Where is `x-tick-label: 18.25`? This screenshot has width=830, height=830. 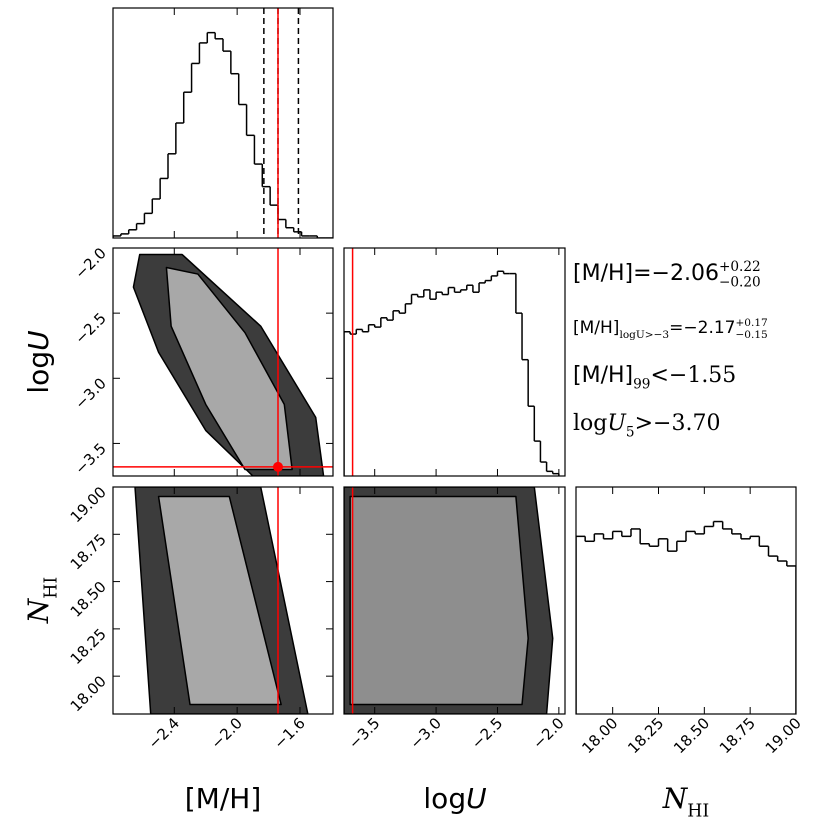 x-tick-label: 18.25 is located at coordinates (645, 735).